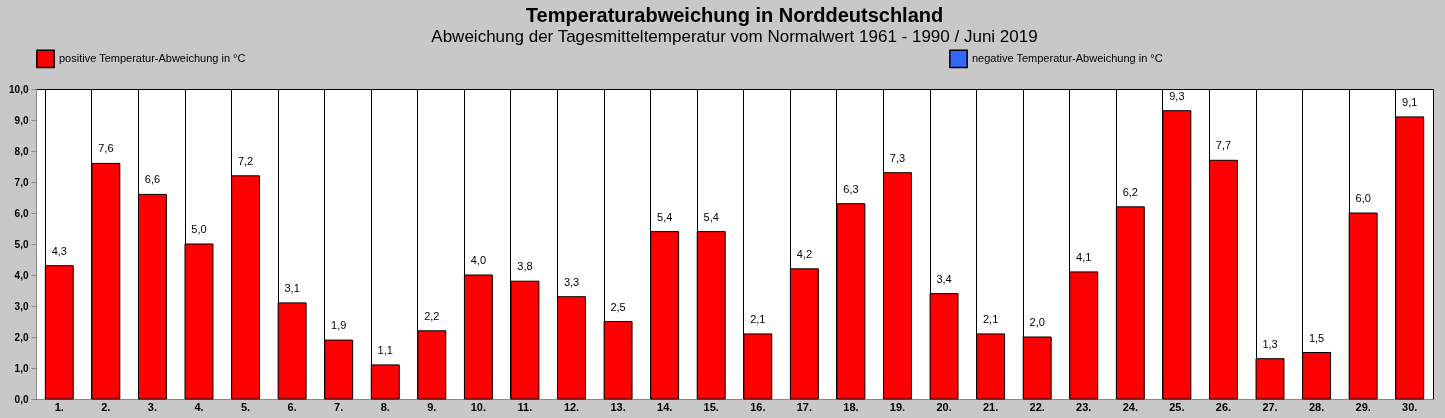 The width and height of the screenshot is (1445, 418). What do you see at coordinates (990, 406) in the screenshot?
I see `x-tick-label: 21.` at bounding box center [990, 406].